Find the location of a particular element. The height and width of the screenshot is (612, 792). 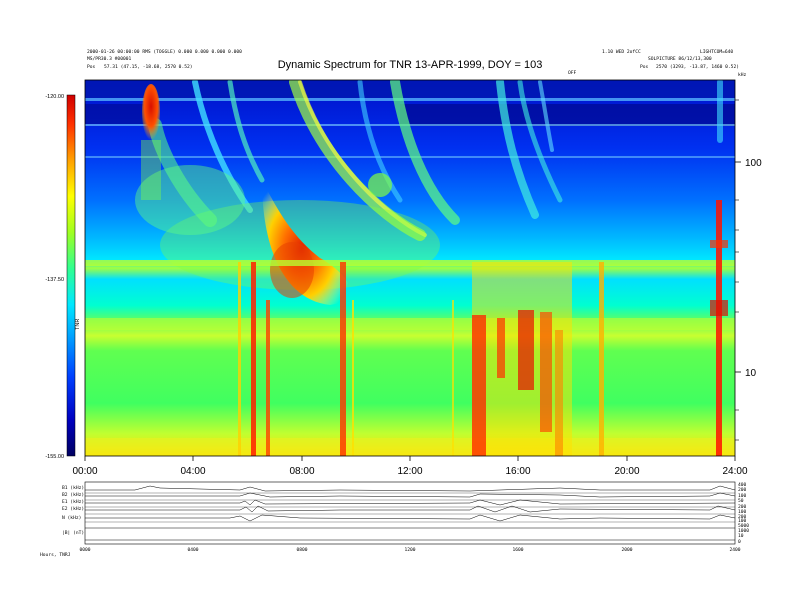

drifting-emission-core is located at coordinates (292, 270).